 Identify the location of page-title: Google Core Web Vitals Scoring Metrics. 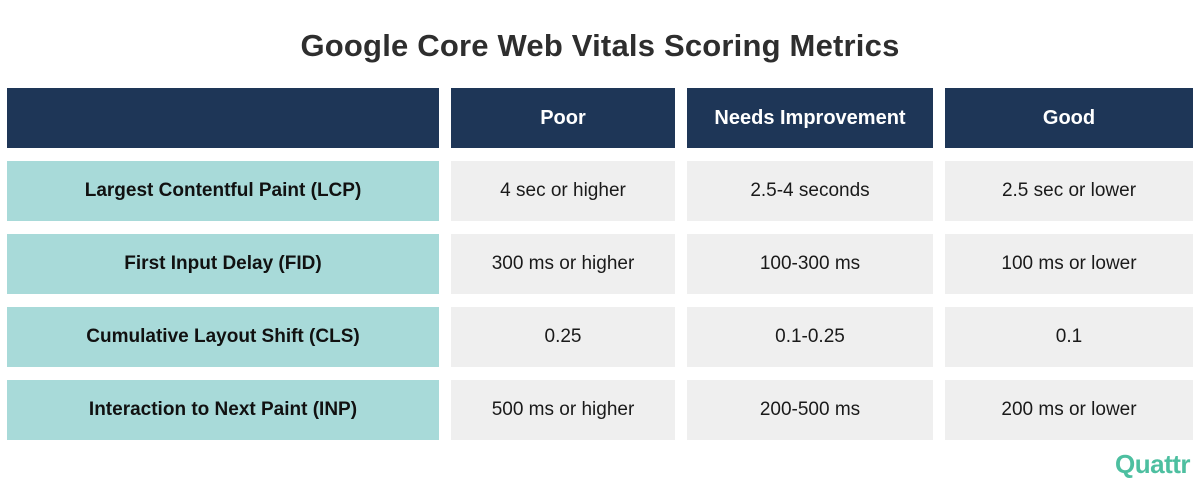
(600, 45).